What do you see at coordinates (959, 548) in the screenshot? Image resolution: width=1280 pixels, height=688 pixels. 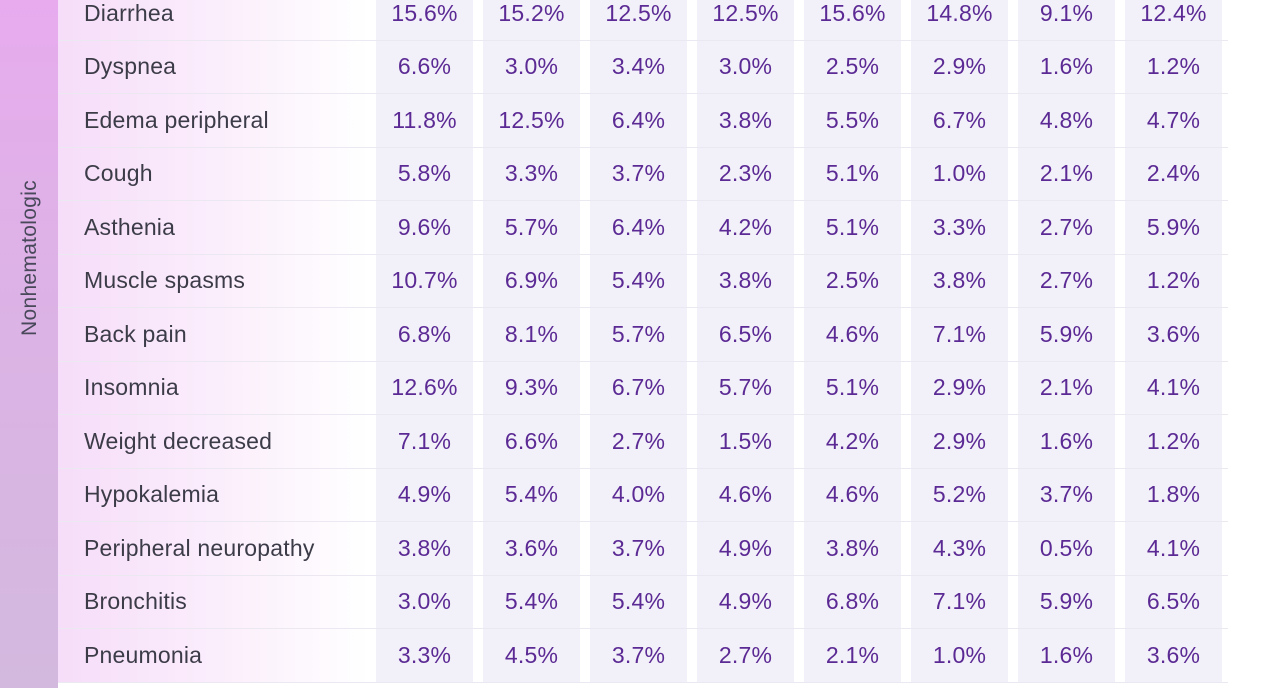 I see `value-cell: 4.3%` at bounding box center [959, 548].